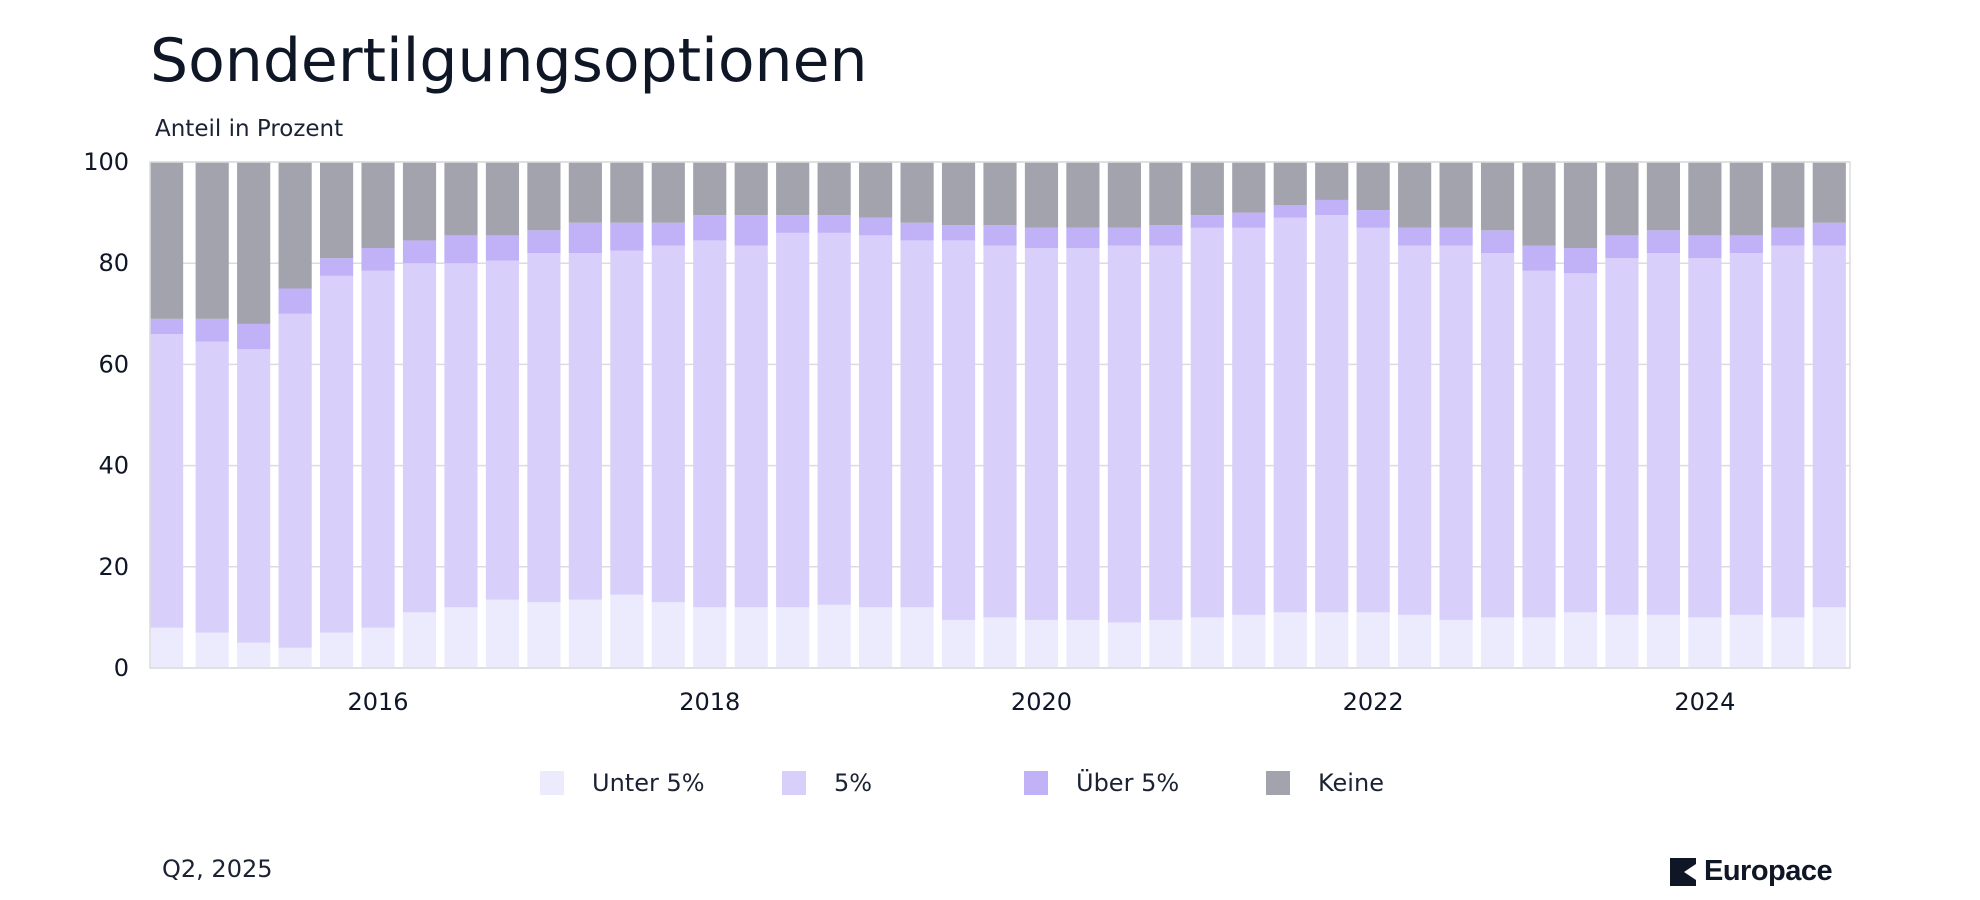 The image size is (1980, 900). I want to click on legend-label-keine: Keine, so click(1351, 783).